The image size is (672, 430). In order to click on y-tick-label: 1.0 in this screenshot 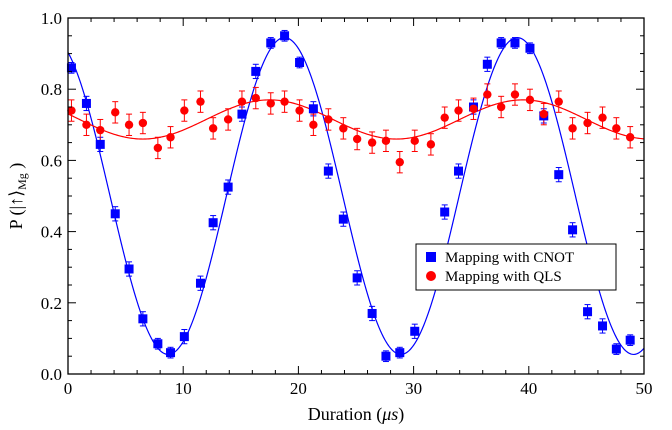, I will do `click(51, 18)`.